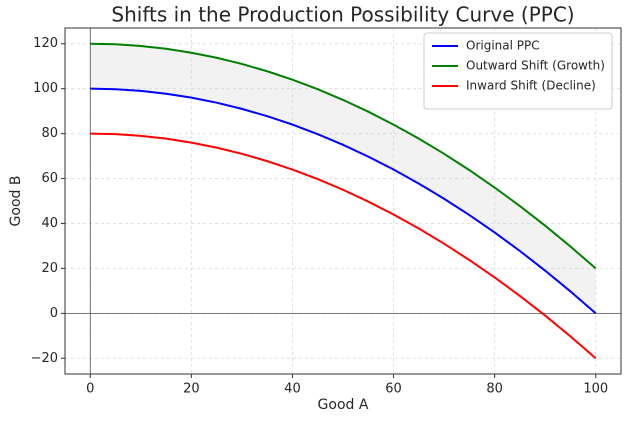  I want to click on x-tick-label: 80, so click(494, 389).